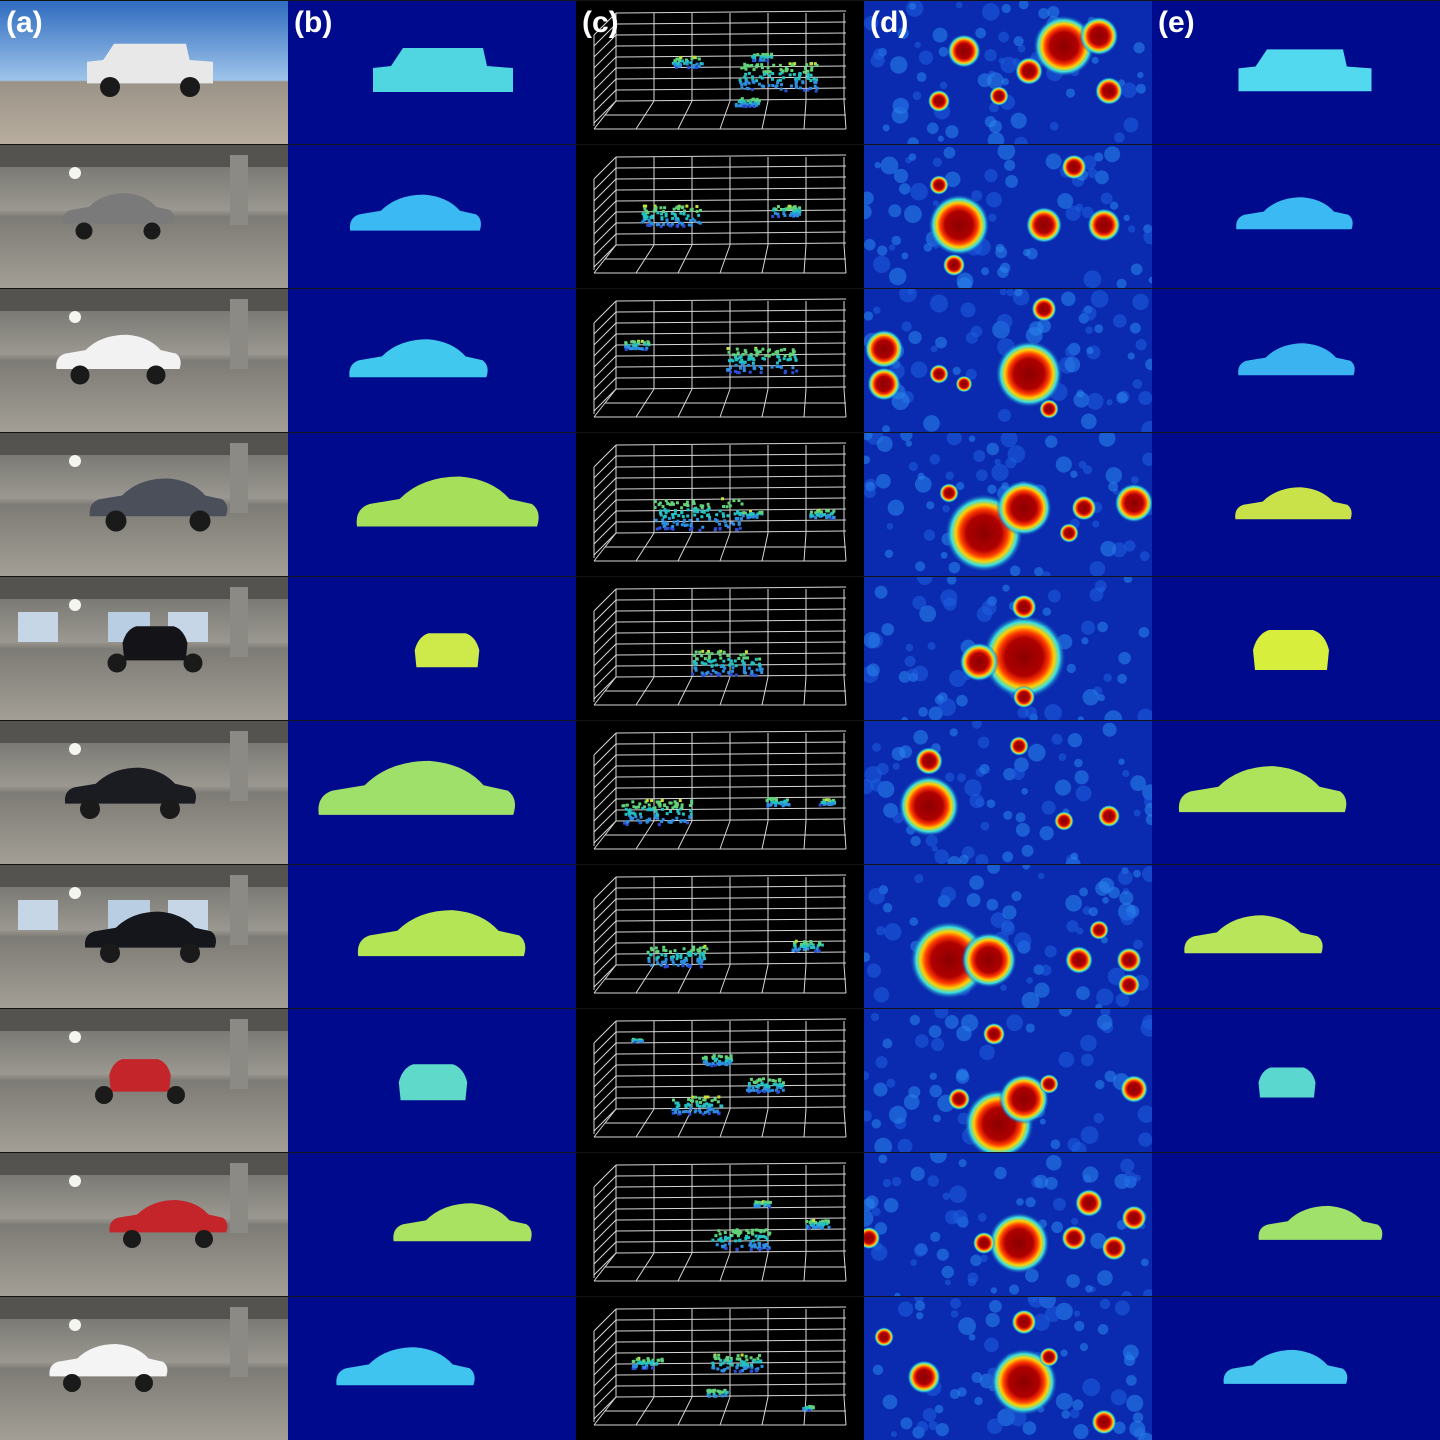 The image size is (1440, 1440). Describe the element at coordinates (313, 22) in the screenshot. I see `column-label-b: (b)` at that location.